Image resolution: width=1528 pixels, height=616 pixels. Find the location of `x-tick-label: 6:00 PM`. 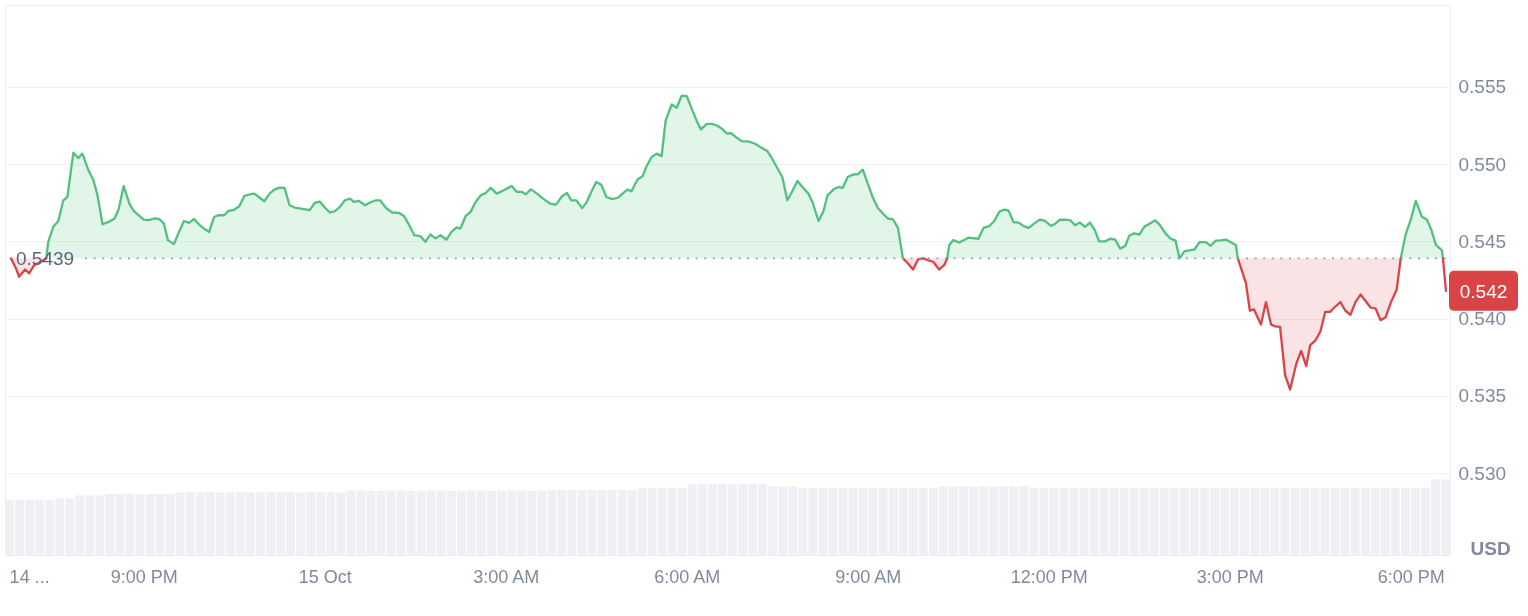

x-tick-label: 6:00 PM is located at coordinates (1411, 576).